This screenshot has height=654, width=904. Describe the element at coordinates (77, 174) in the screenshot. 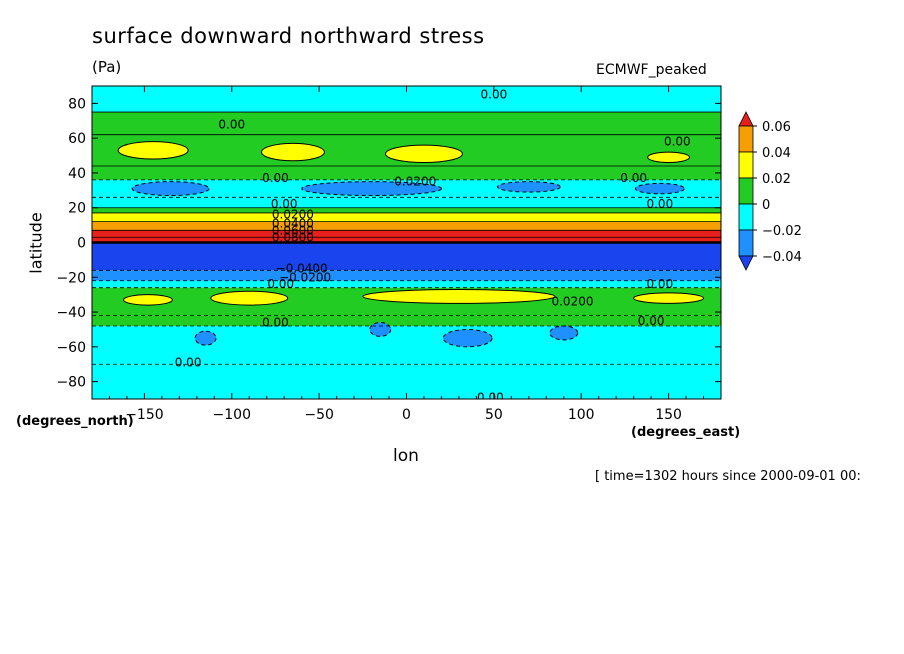

I see `y-tick-label: 40` at that location.